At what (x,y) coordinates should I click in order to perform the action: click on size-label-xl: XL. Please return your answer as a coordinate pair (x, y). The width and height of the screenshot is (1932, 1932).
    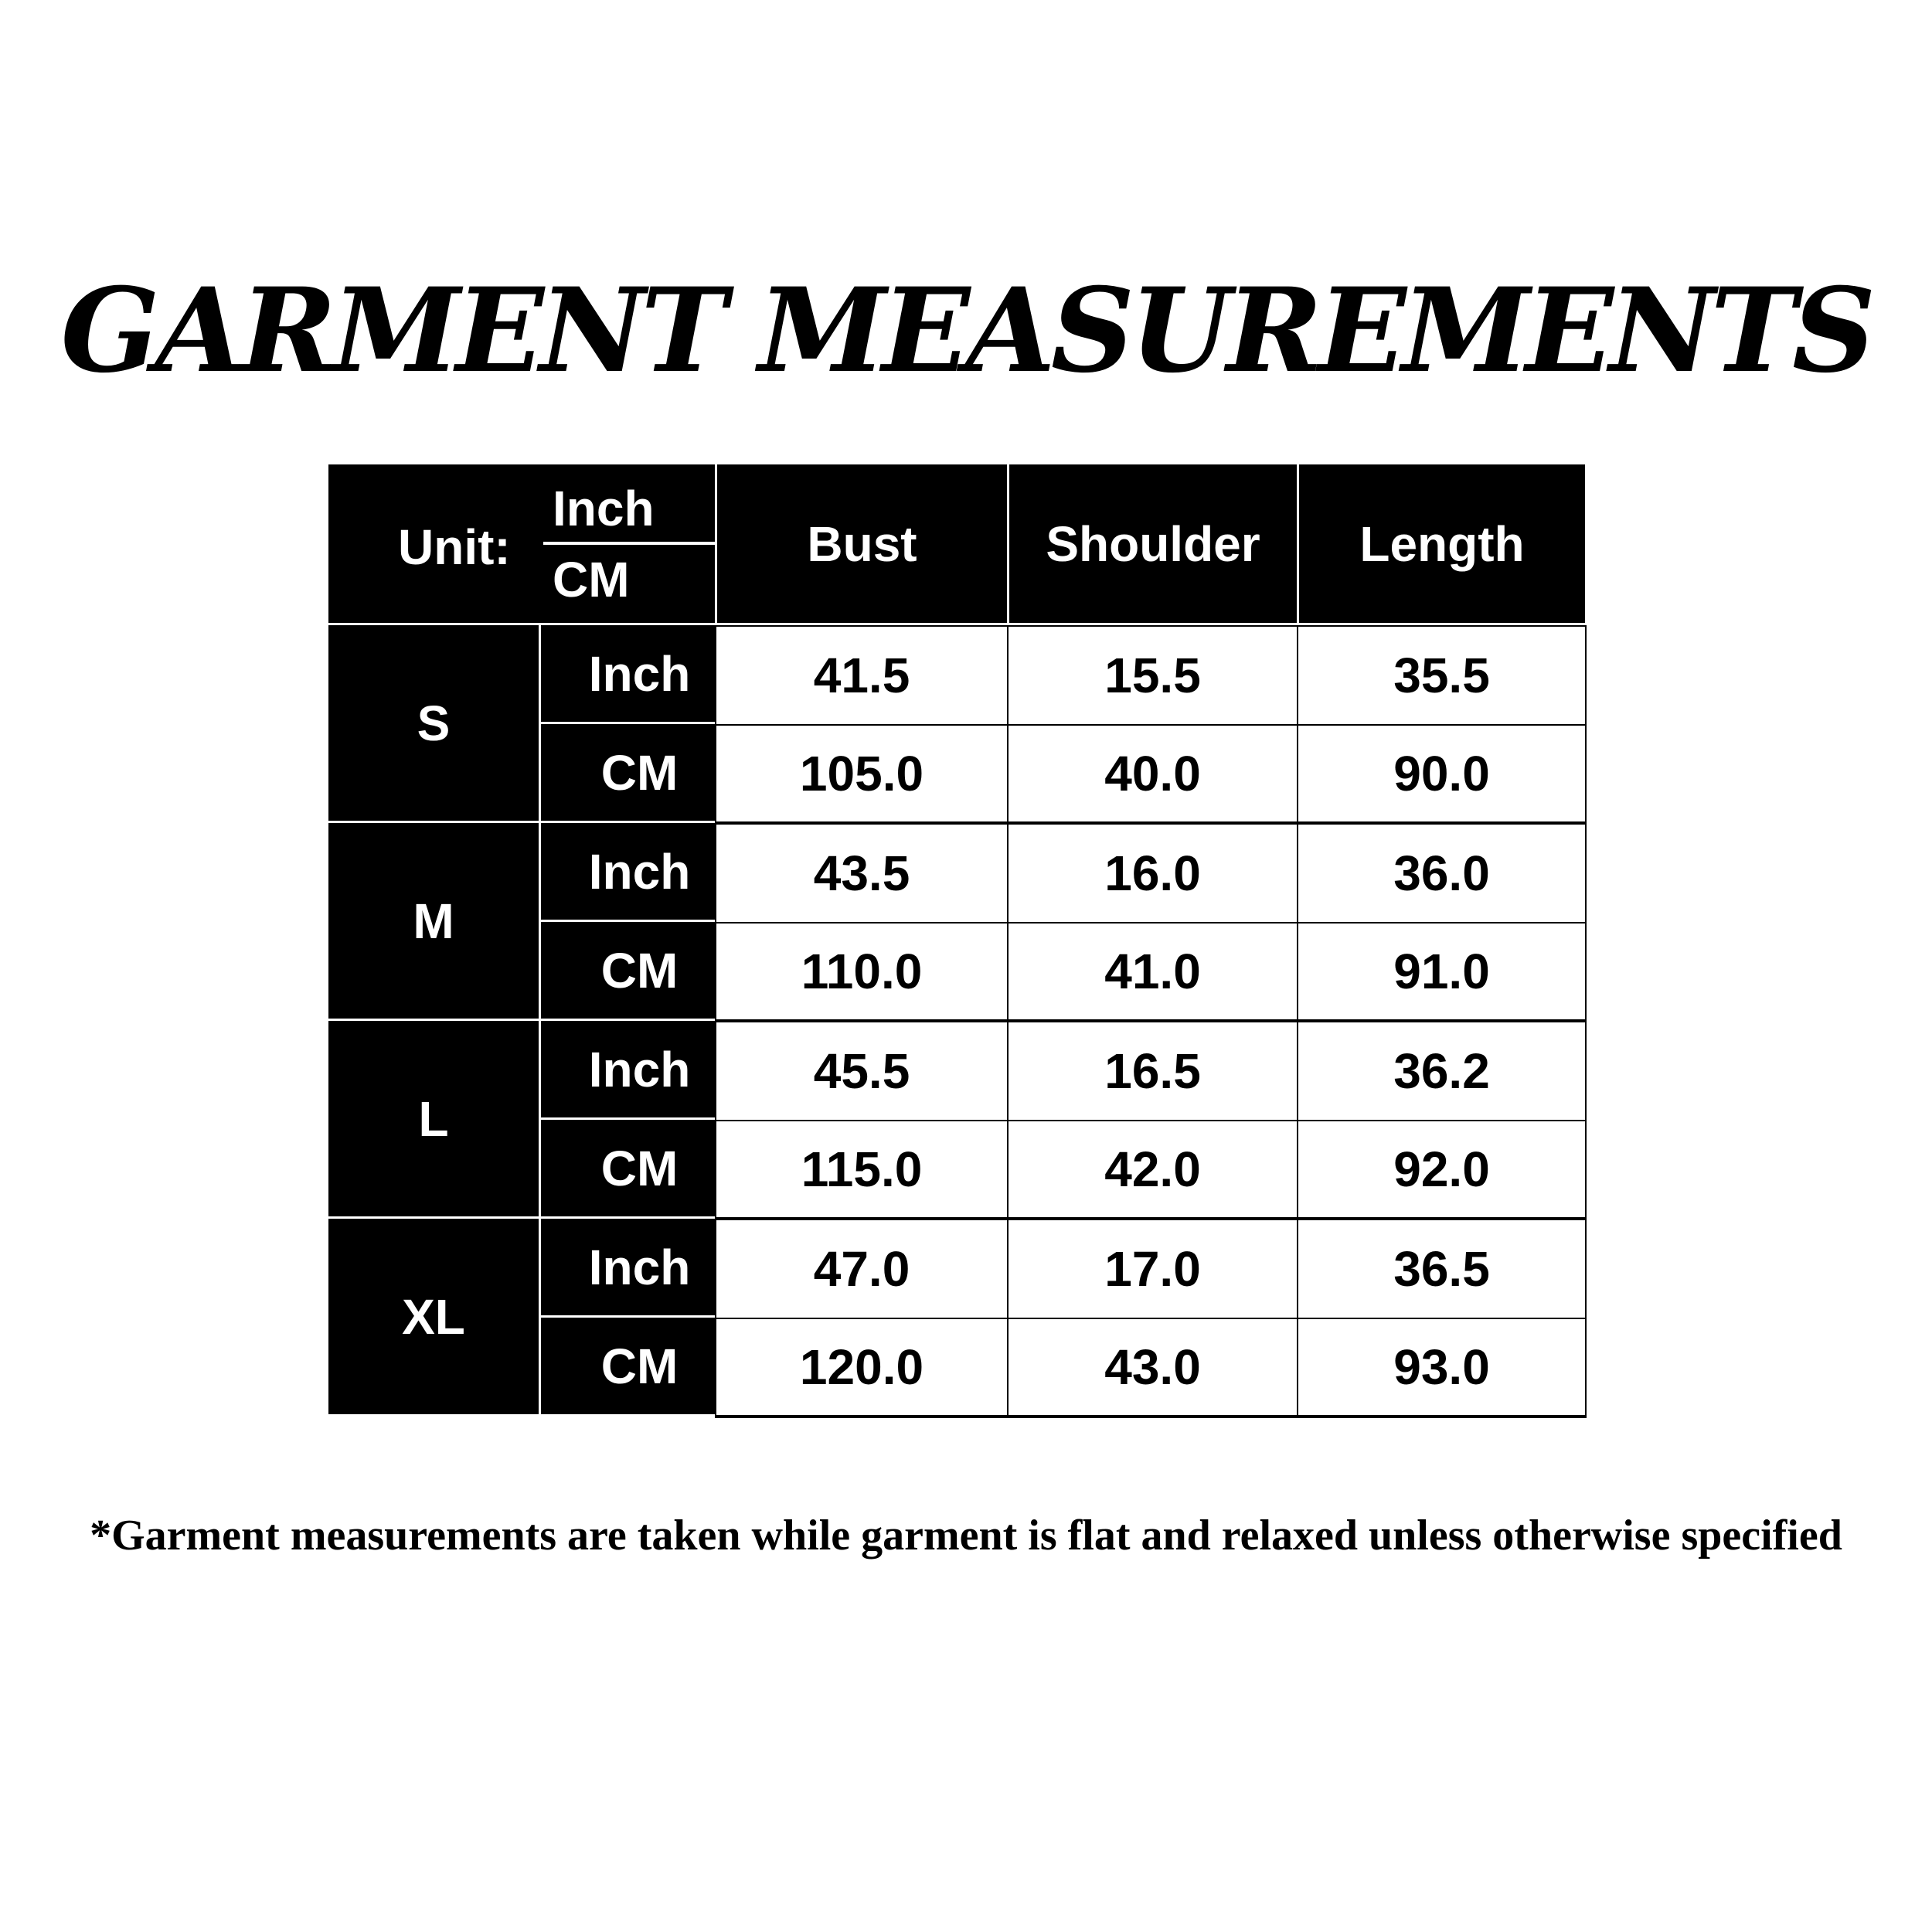
    Looking at the image, I should click on (434, 1317).